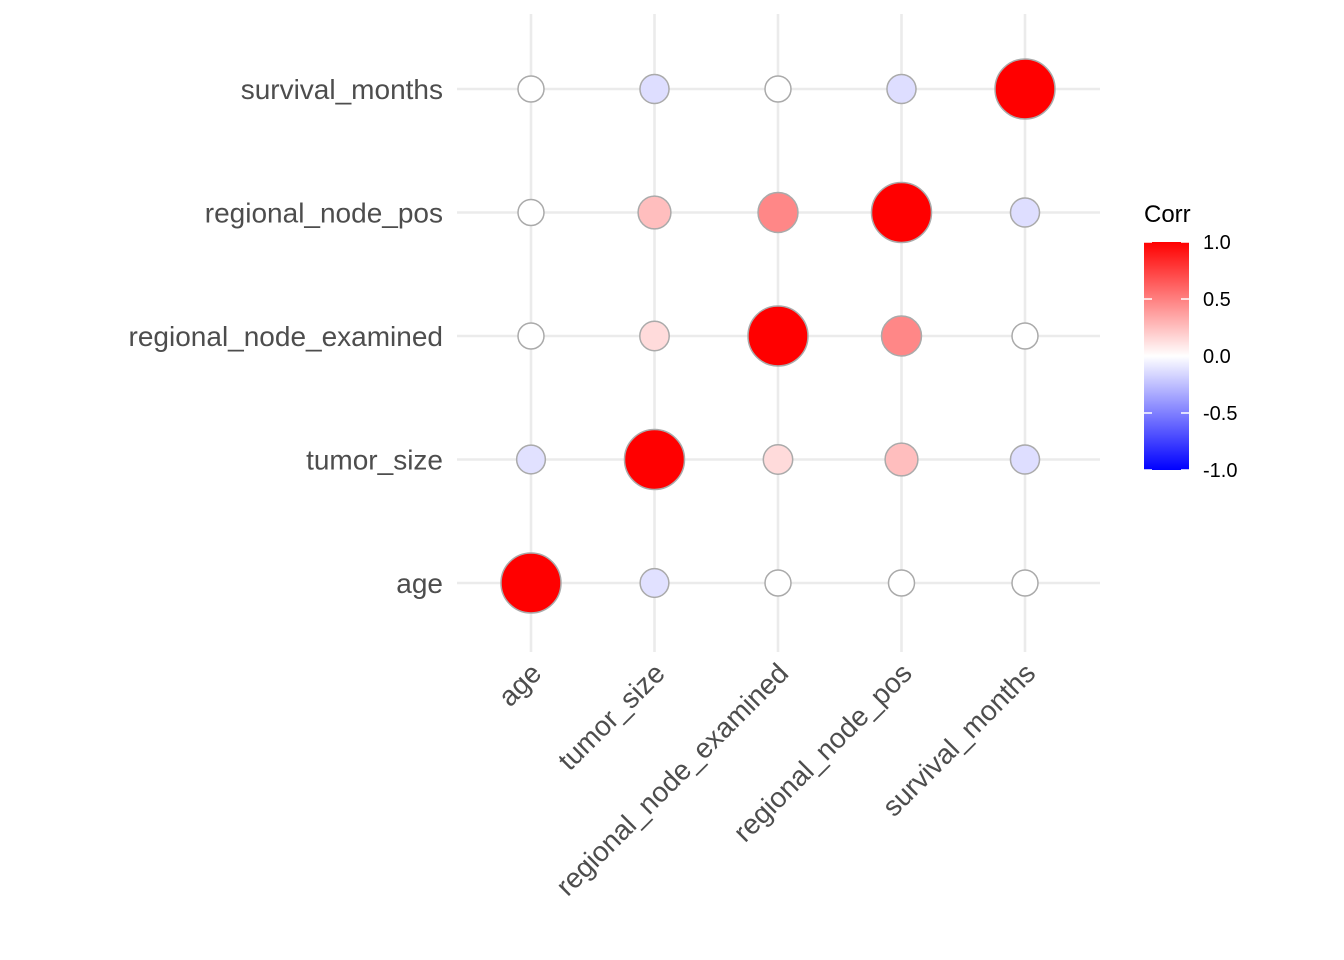 Image resolution: width=1344 pixels, height=960 pixels. Describe the element at coordinates (1190, 341) in the screenshot. I see `legend: Corr 1.0 0.5 0.0 -0.5 -1.0` at that location.